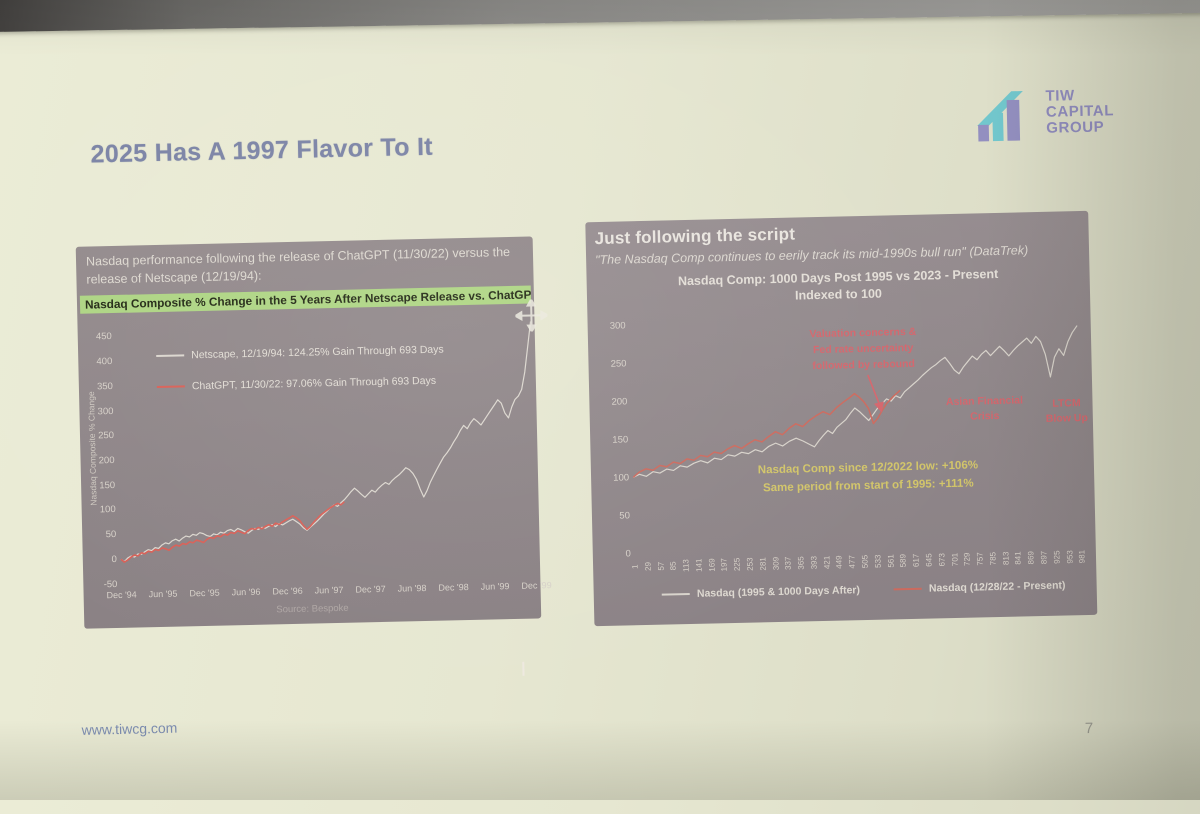 The width and height of the screenshot is (1200, 814). What do you see at coordinates (954, 559) in the screenshot?
I see `x-tick-label: 701` at bounding box center [954, 559].